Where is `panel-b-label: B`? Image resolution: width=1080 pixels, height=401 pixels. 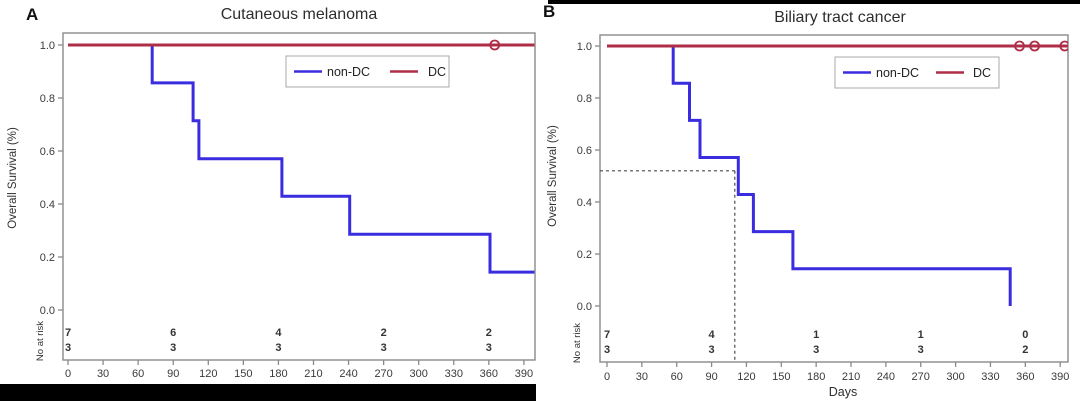
panel-b-label: B is located at coordinates (549, 11).